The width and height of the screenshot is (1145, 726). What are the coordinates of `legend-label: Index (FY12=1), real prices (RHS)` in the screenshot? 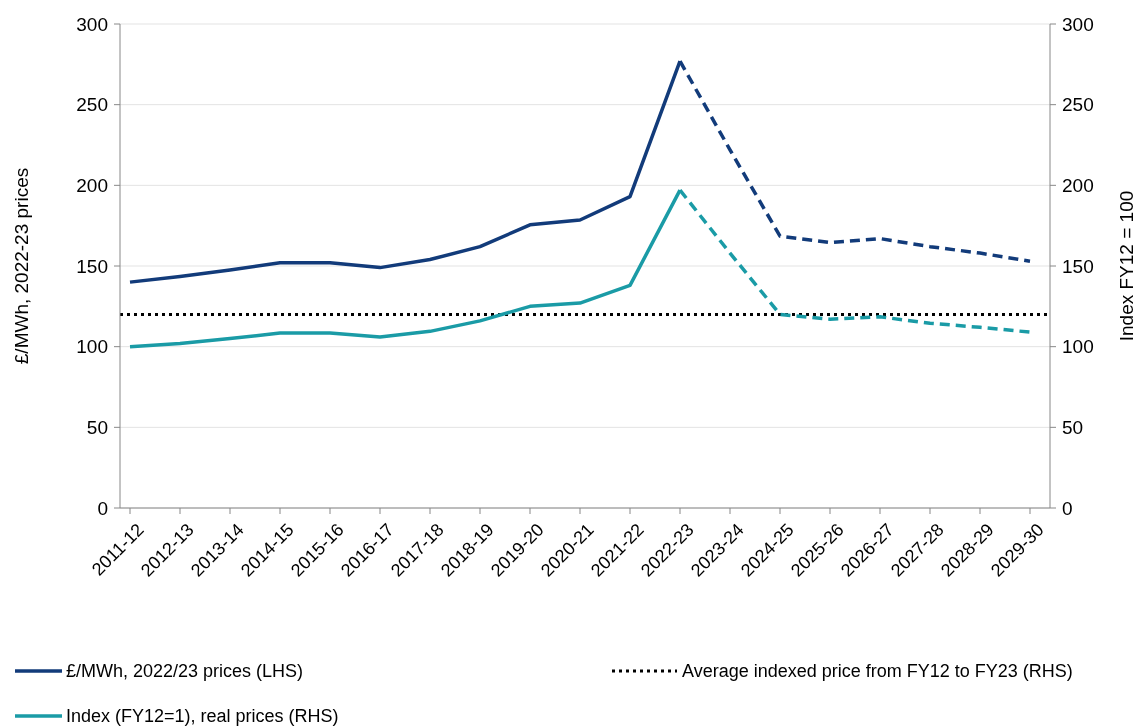 It's located at (202, 716).